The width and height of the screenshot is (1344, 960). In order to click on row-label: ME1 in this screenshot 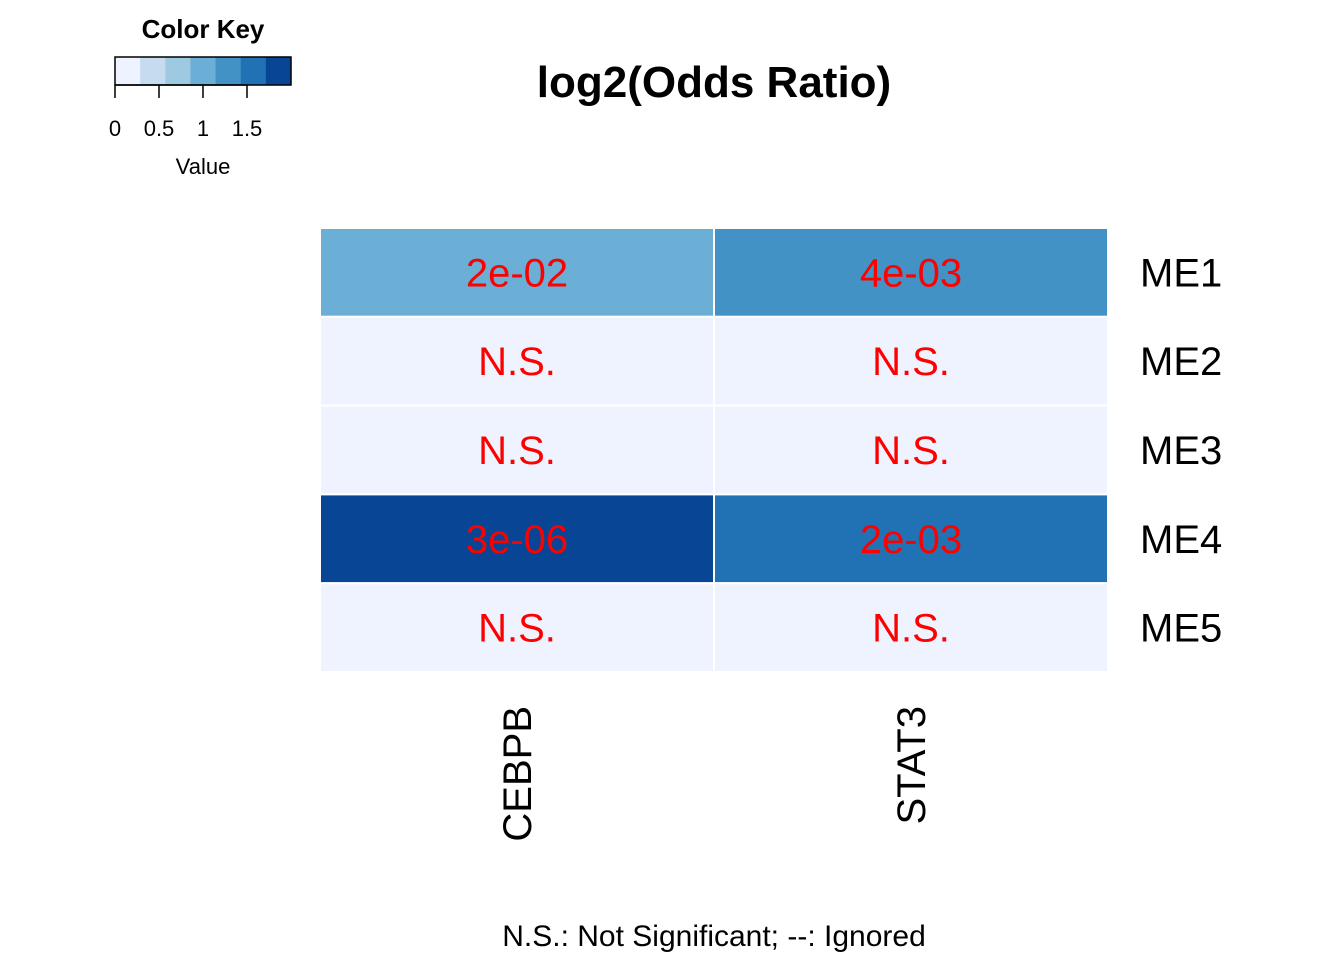, I will do `click(1181, 273)`.